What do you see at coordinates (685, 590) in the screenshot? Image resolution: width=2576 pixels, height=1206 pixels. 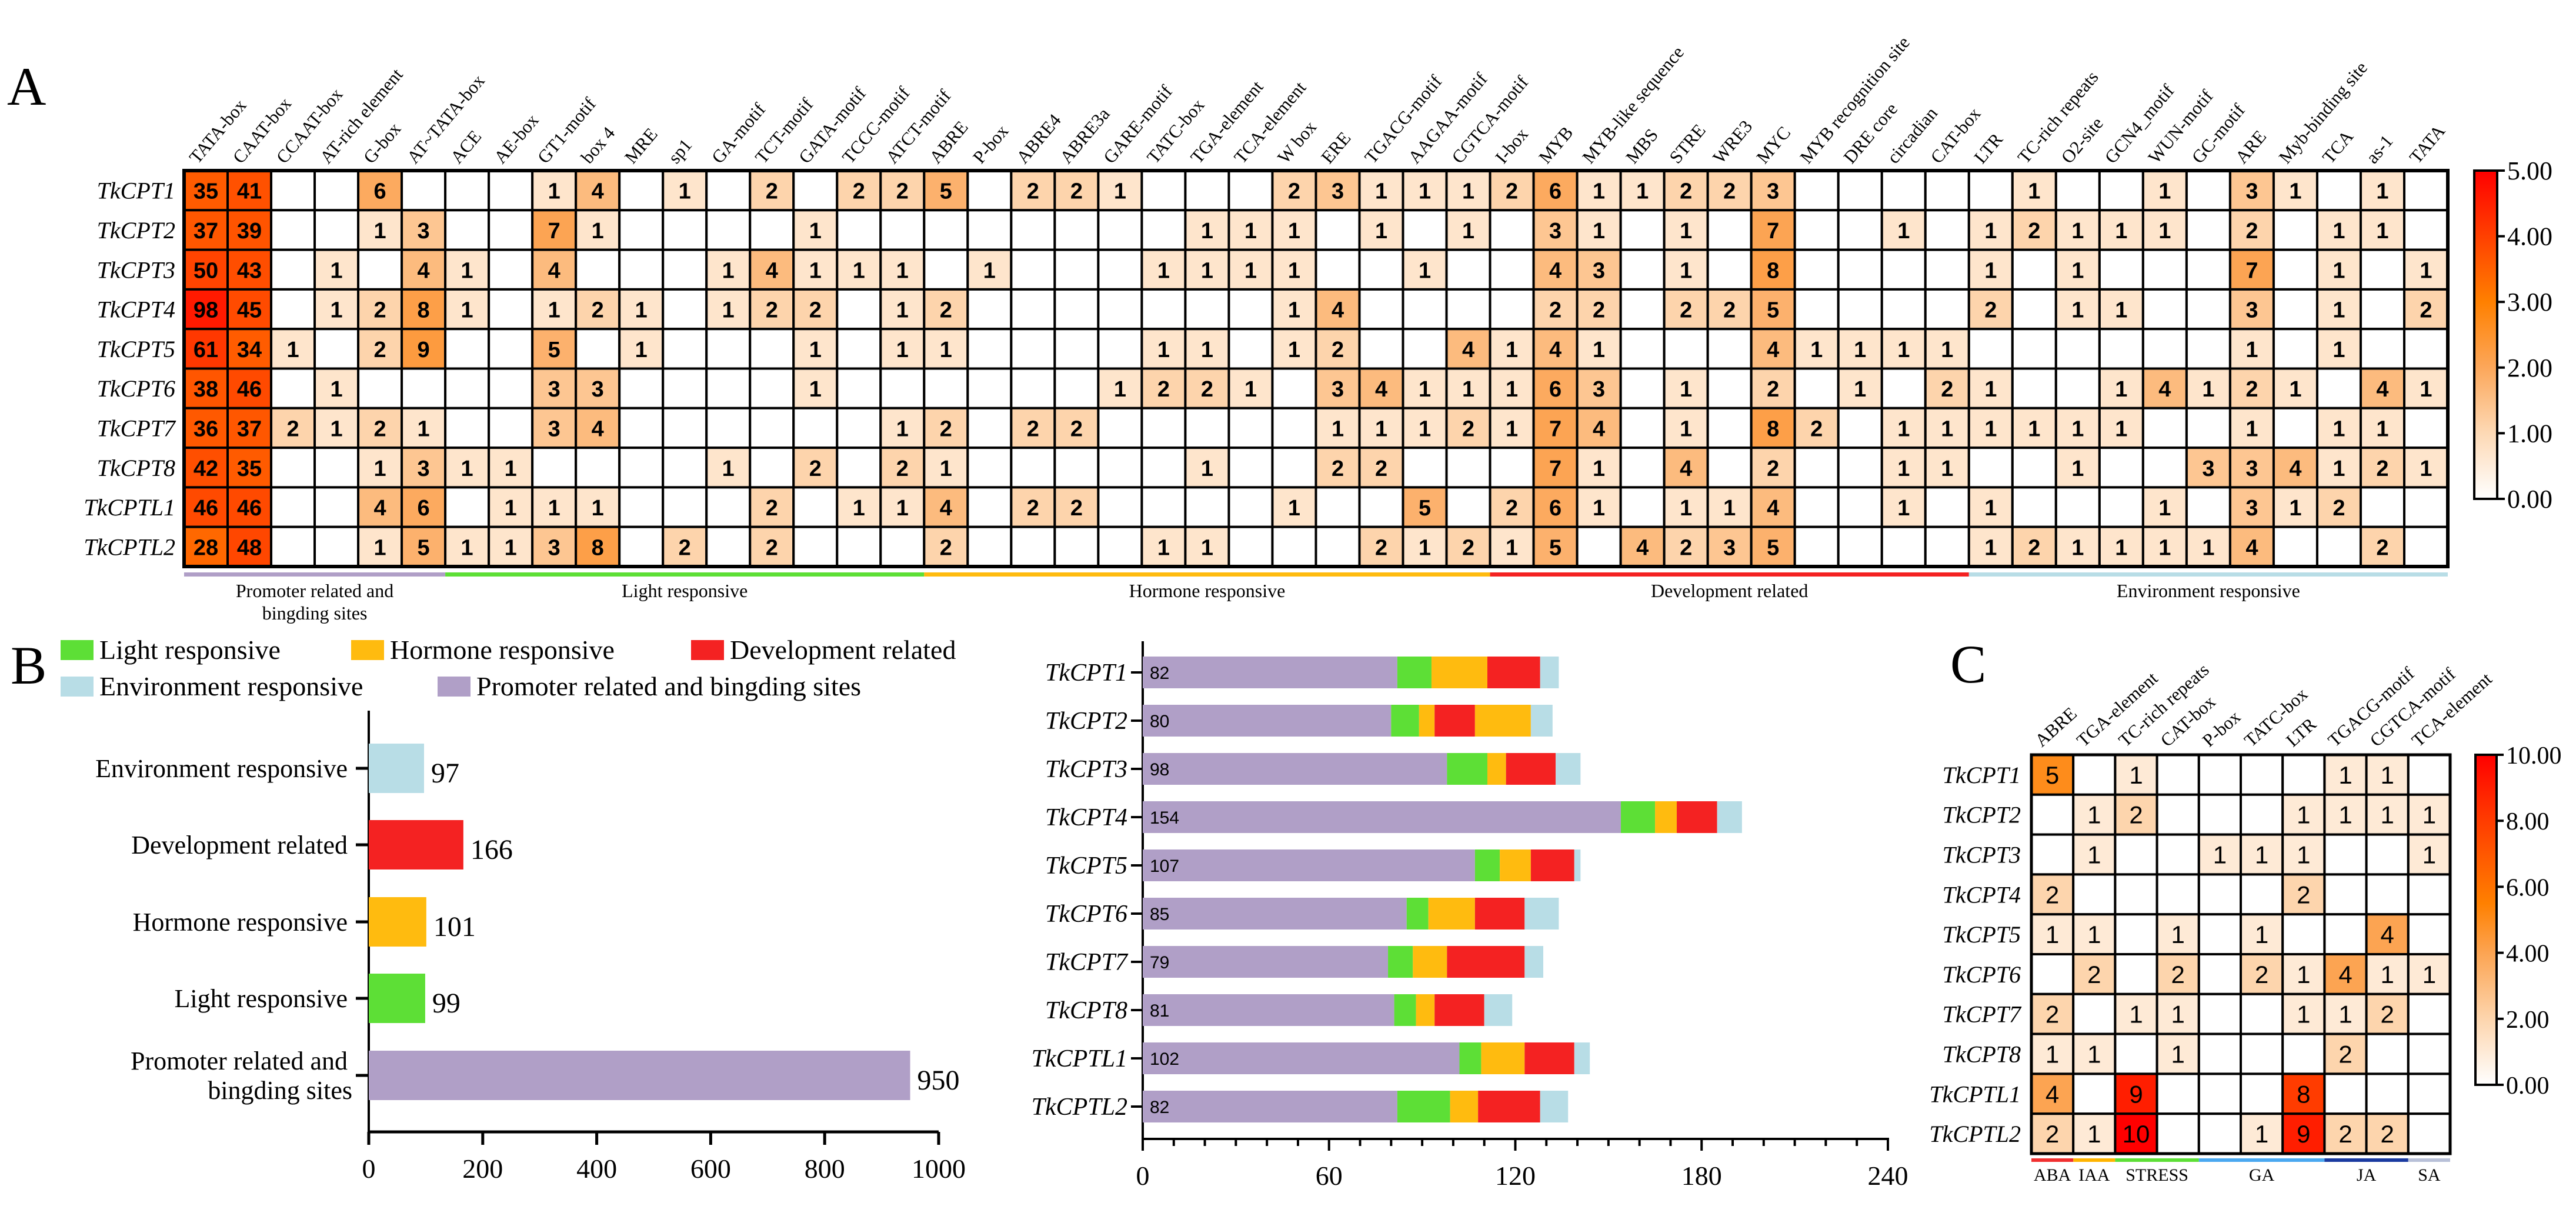 I see `group-label: Light responsive` at bounding box center [685, 590].